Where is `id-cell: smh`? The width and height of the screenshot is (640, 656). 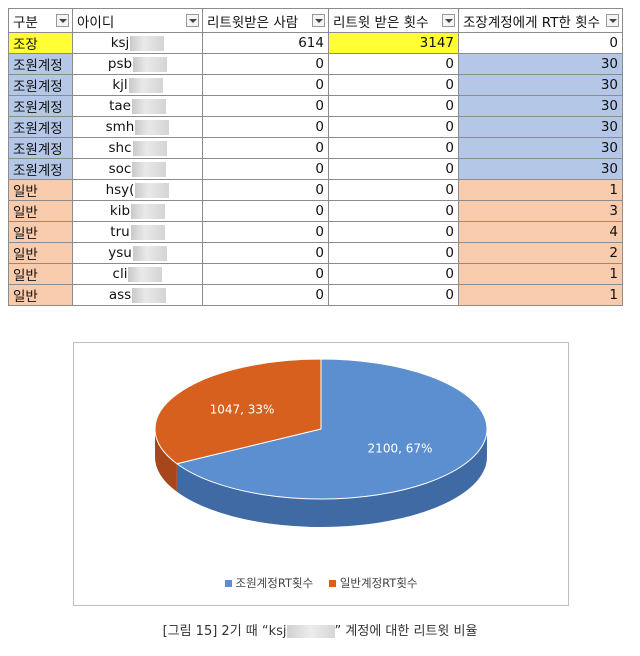 id-cell: smh is located at coordinates (137, 127).